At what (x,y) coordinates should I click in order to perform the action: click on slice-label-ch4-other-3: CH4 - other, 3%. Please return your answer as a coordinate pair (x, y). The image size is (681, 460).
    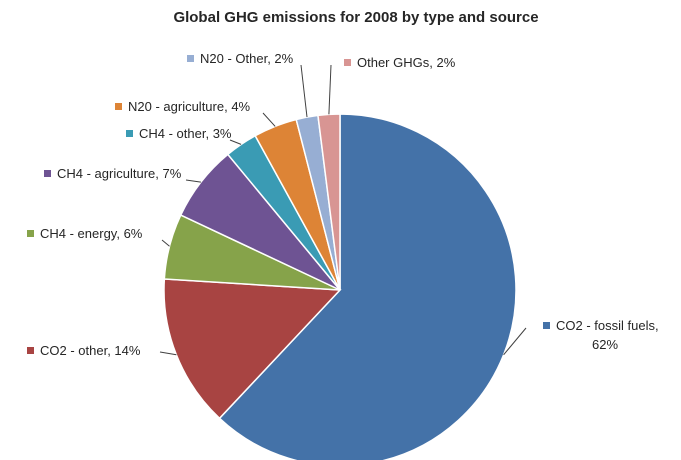
    Looking at the image, I should click on (185, 133).